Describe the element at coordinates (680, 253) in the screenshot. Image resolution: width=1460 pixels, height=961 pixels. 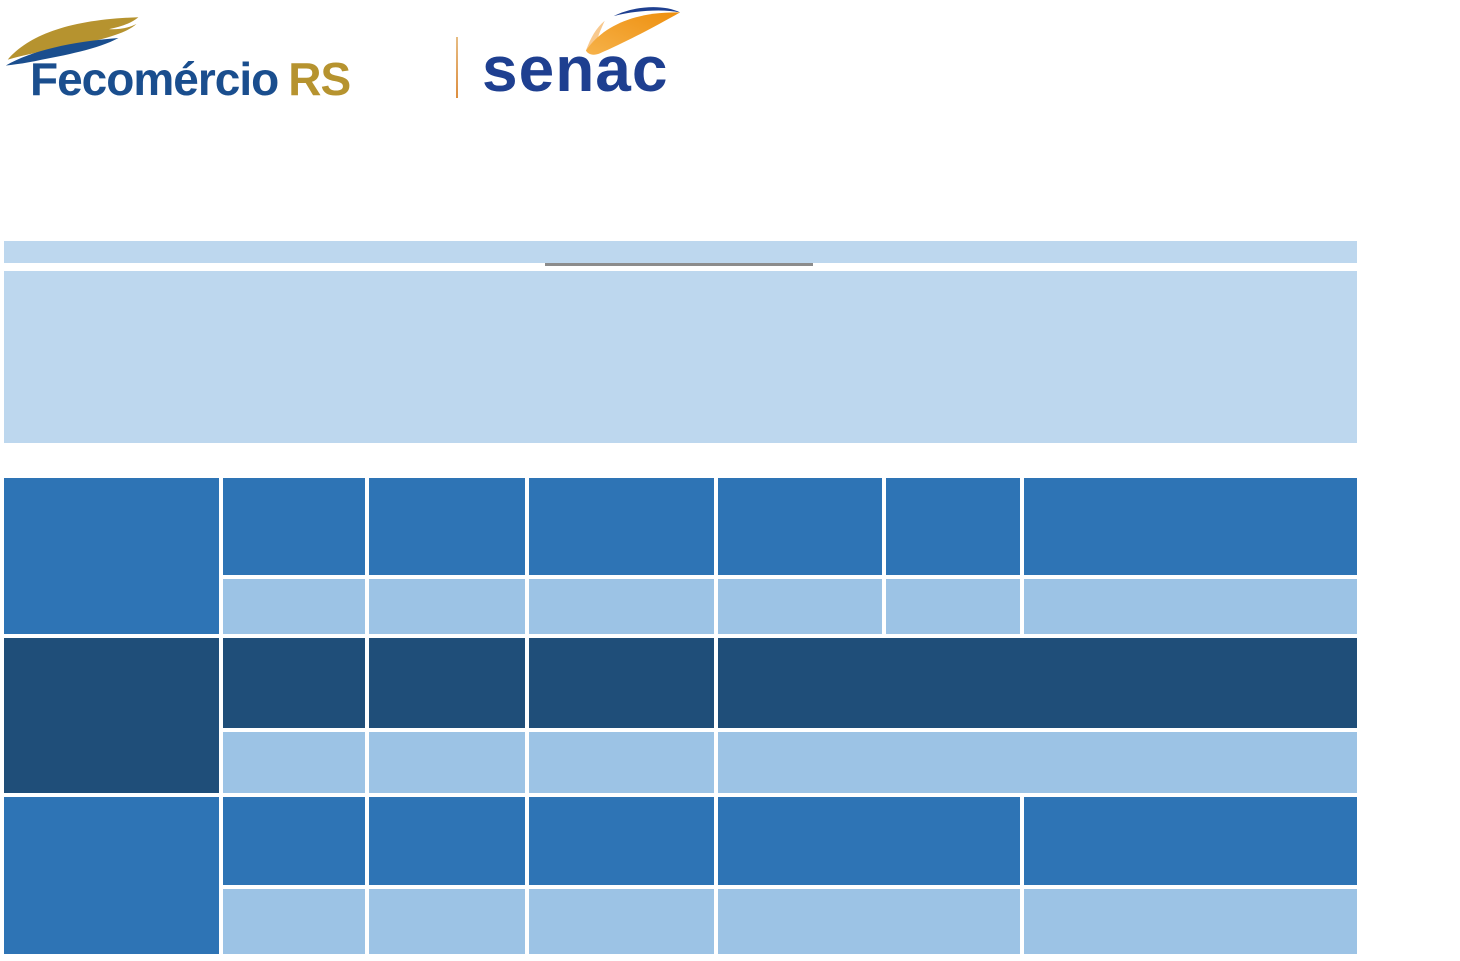
I see `title-bar` at that location.